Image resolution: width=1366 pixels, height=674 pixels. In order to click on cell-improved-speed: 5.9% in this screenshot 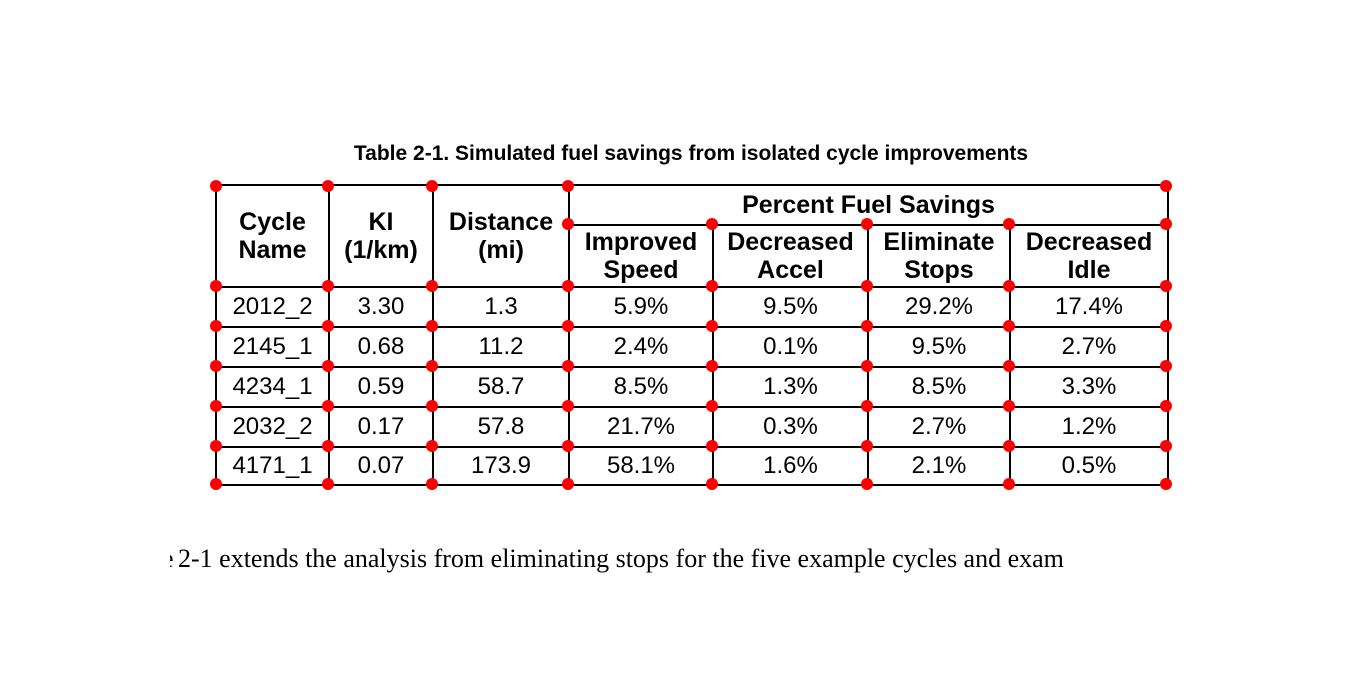, I will do `click(641, 307)`.